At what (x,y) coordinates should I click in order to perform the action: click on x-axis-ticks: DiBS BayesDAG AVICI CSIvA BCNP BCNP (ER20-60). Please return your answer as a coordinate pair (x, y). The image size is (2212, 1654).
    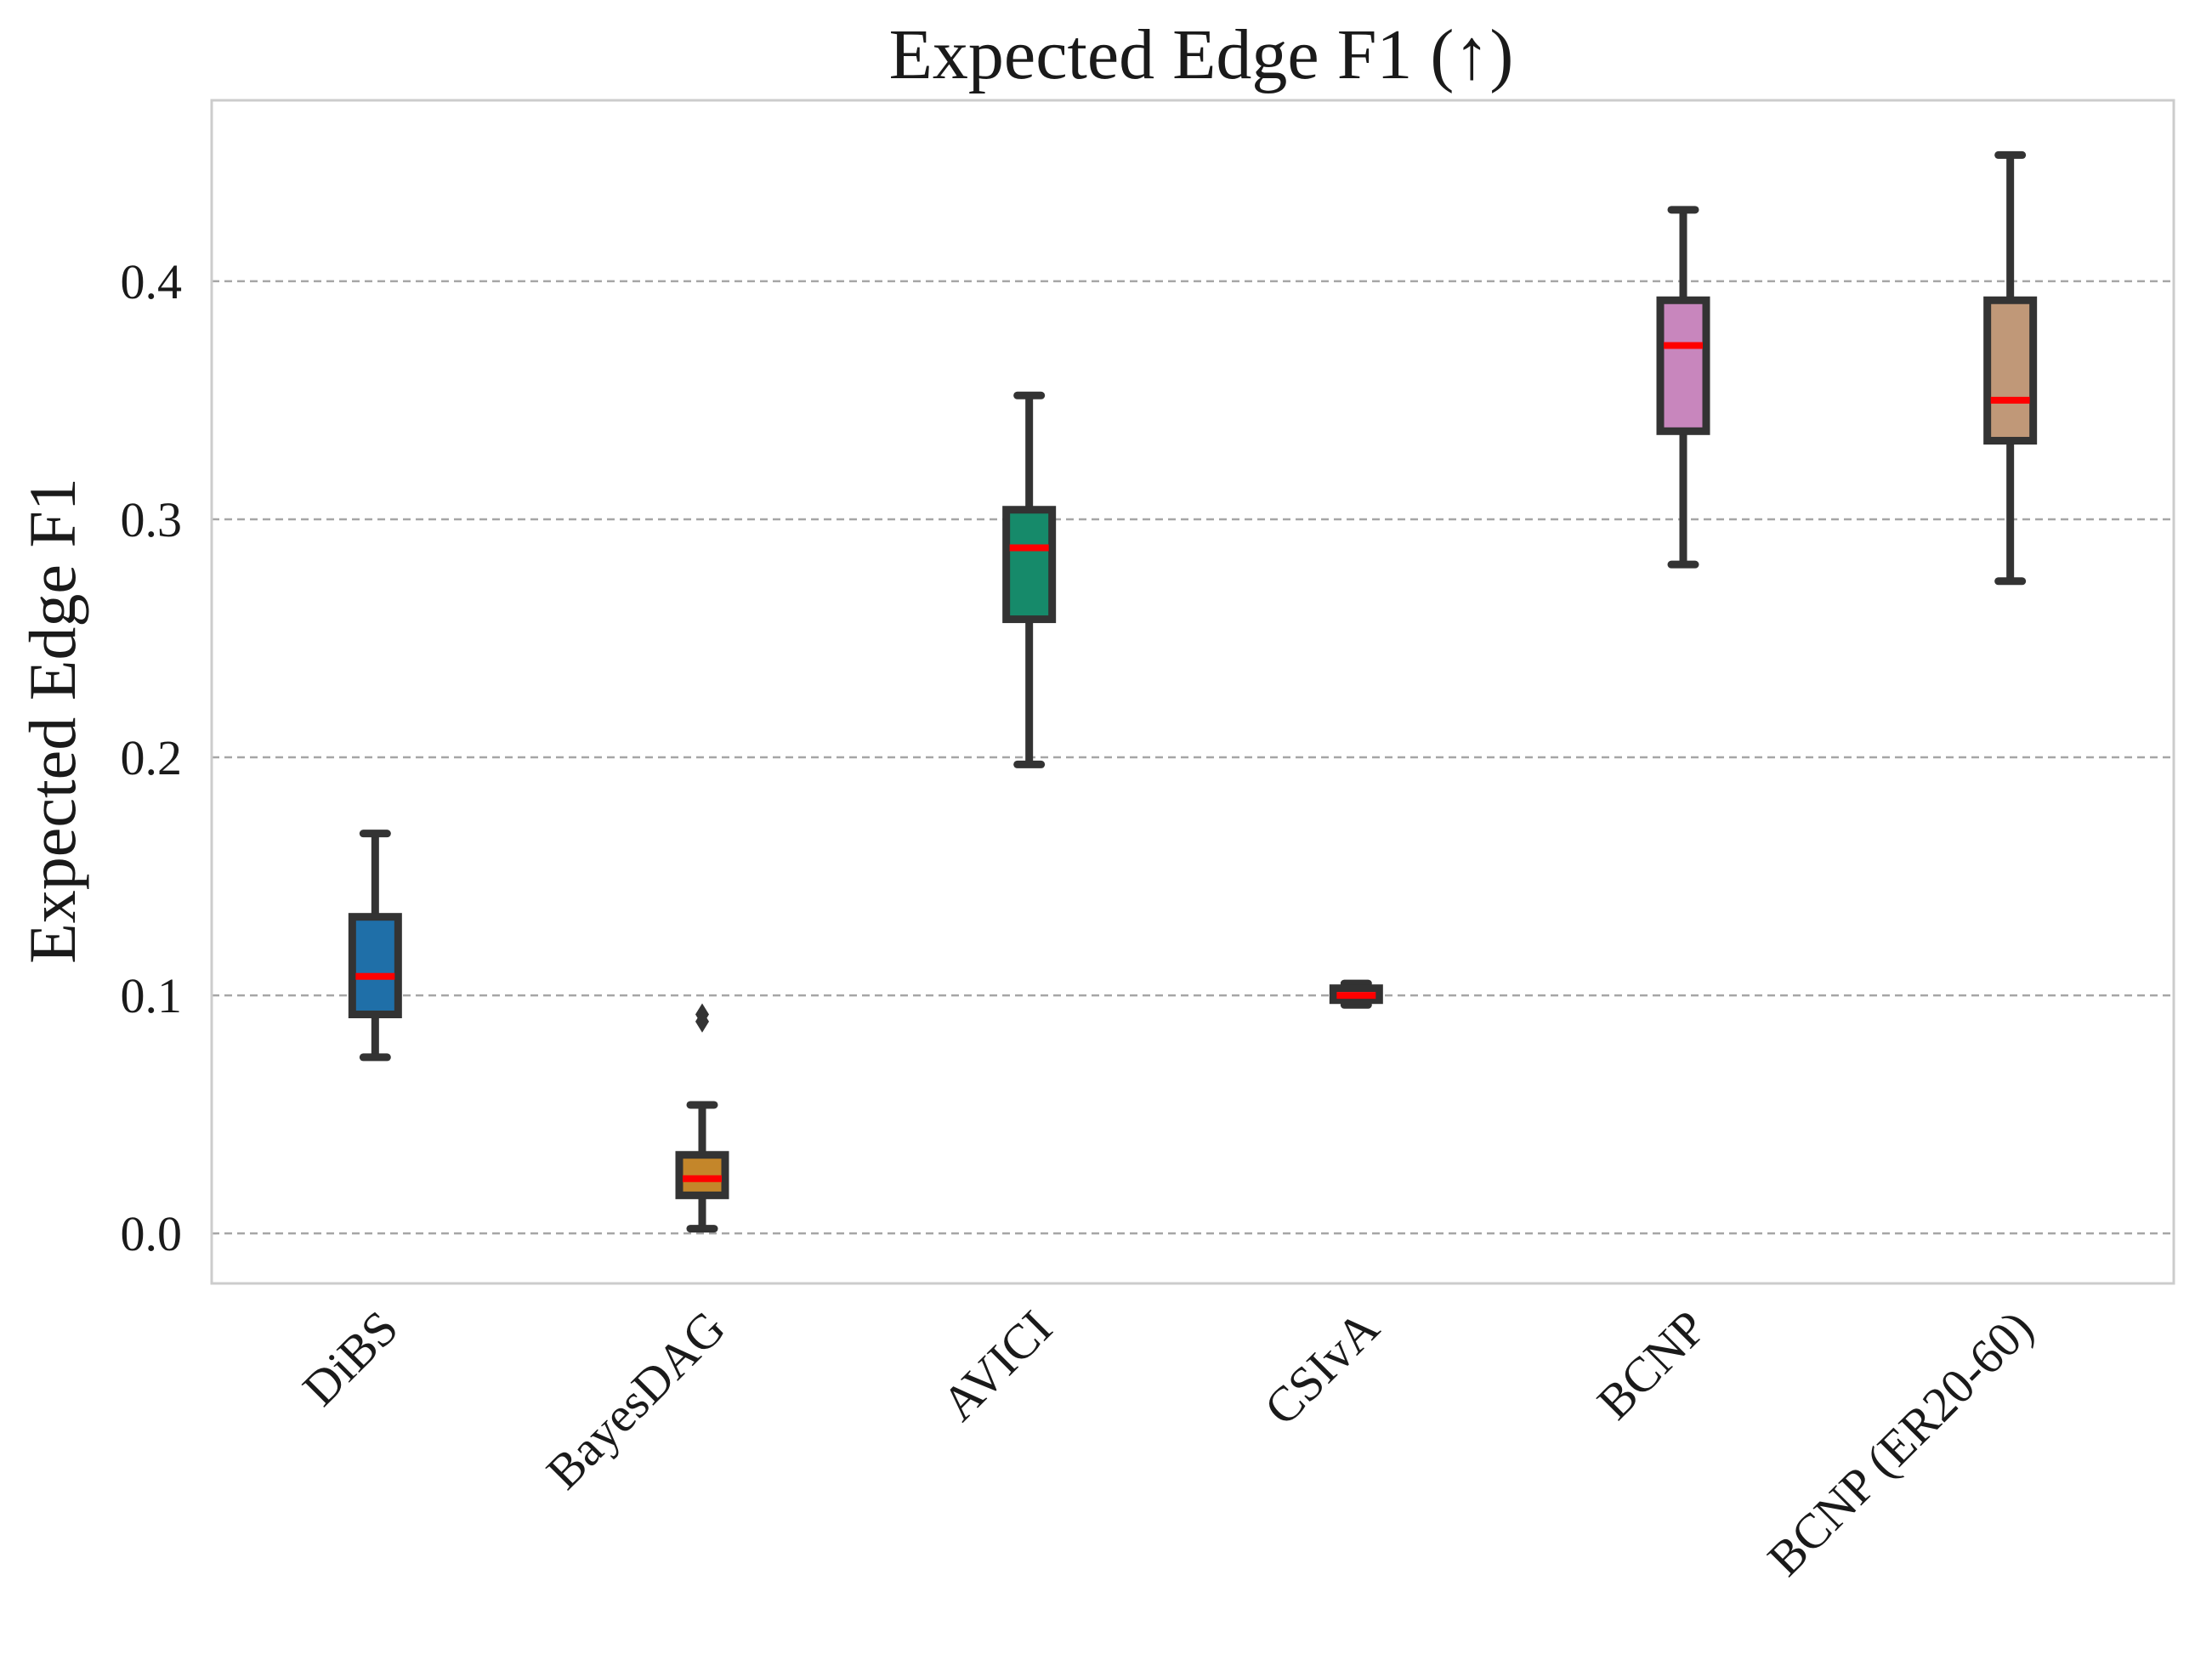
    Looking at the image, I should click on (1167, 1443).